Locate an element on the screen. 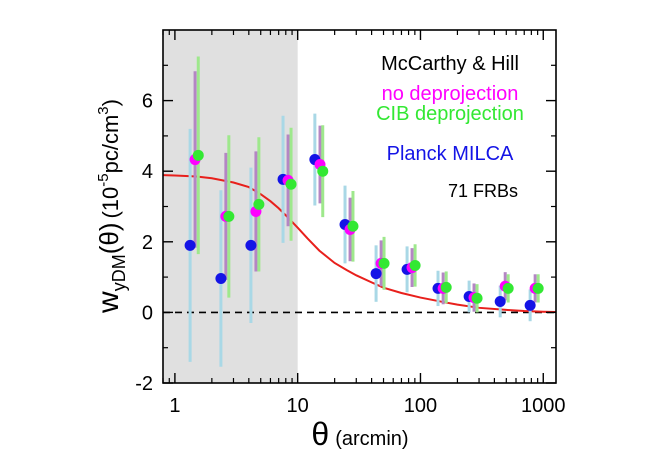  y-label-part: (θ) is located at coordinates (109, 239).